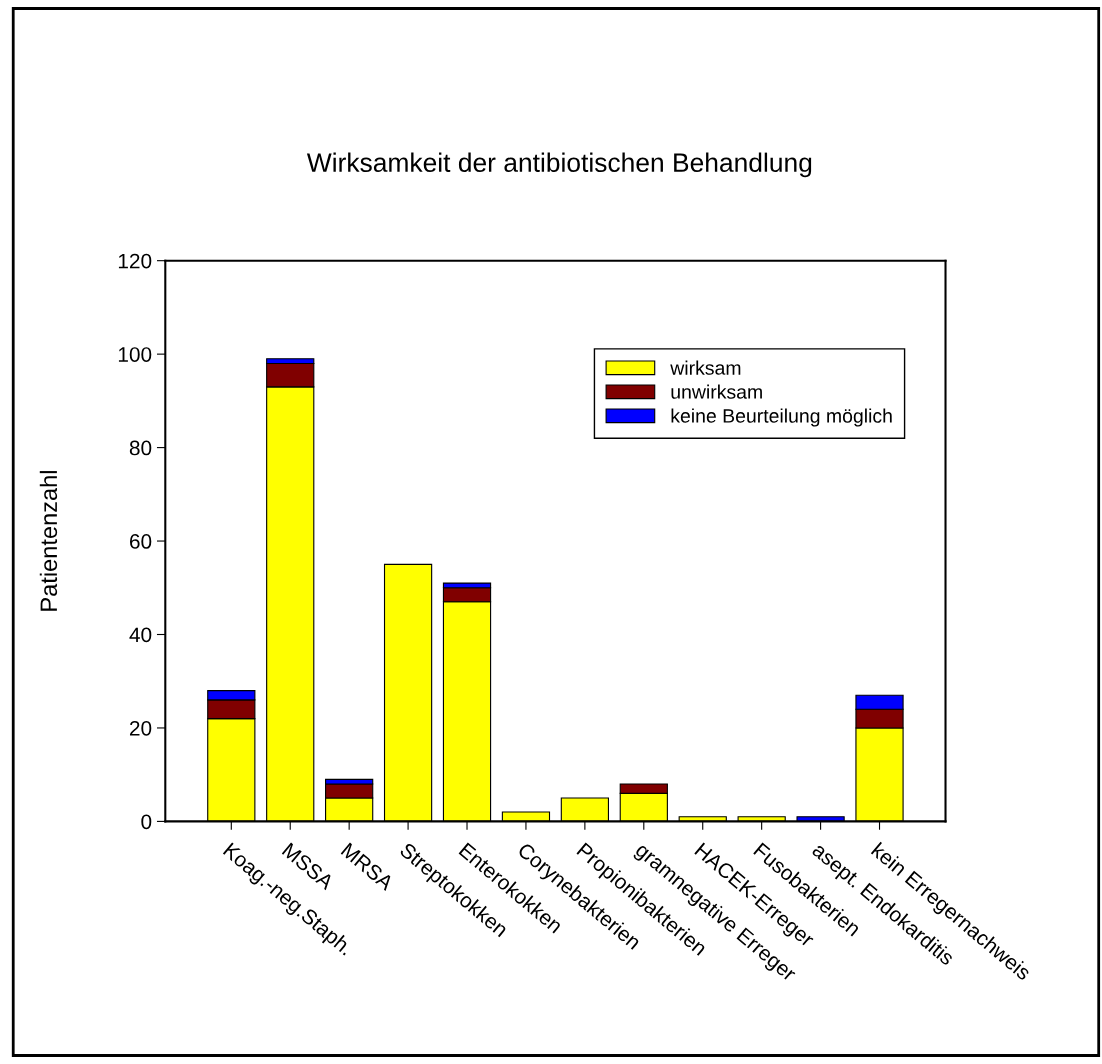  Describe the element at coordinates (559, 165) in the screenshot. I see `chart-title: Wirksamkeit der antibiotischen Behandlung` at that location.